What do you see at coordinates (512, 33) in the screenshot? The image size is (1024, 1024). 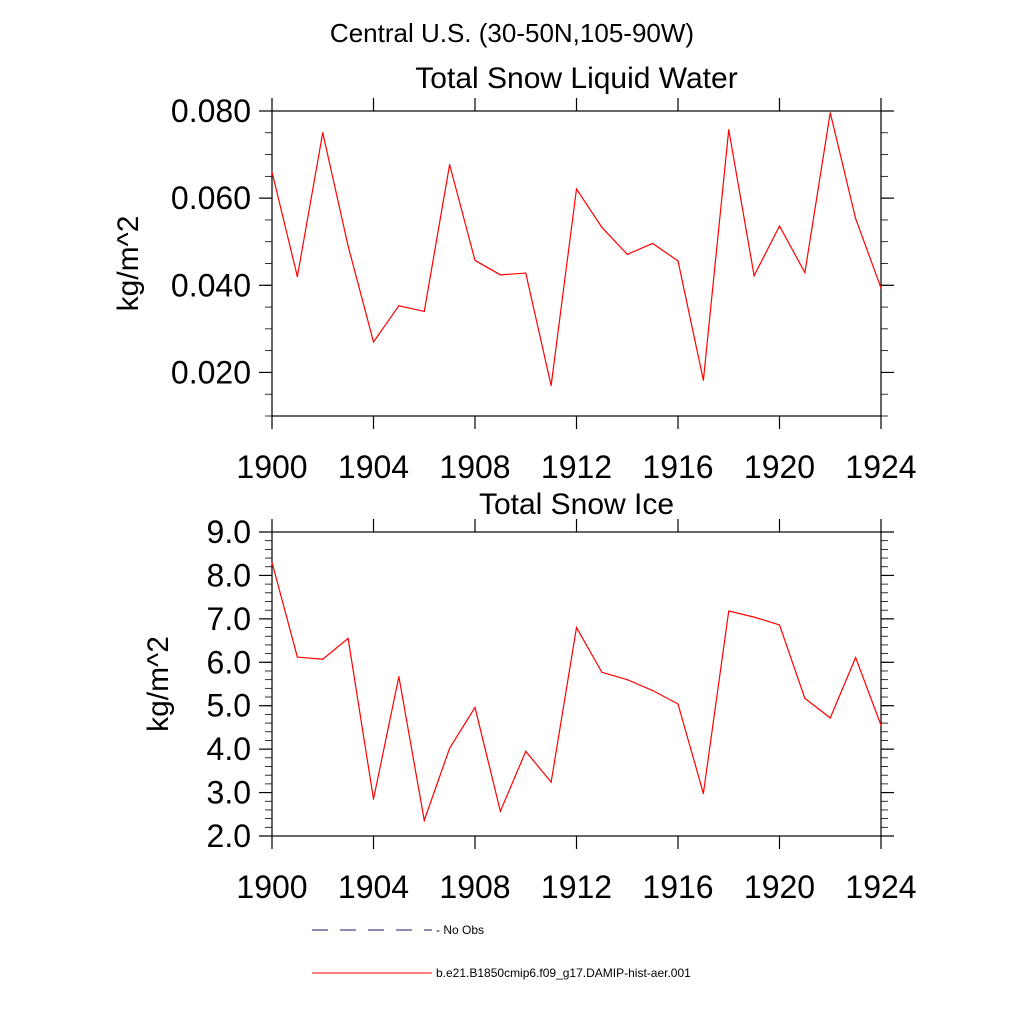 I see `figure-title: Central U.S. (30-50N,105-90W)` at bounding box center [512, 33].